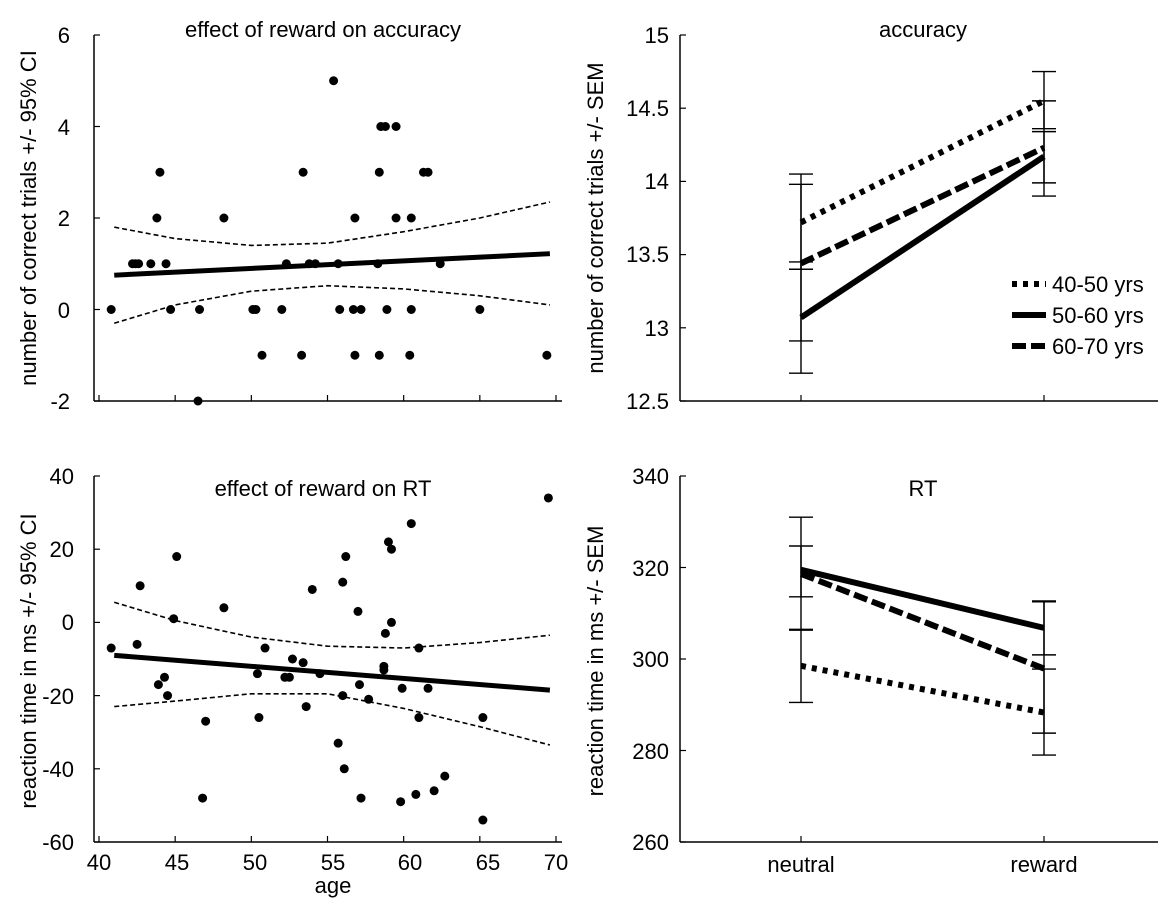  Describe the element at coordinates (323, 29) in the screenshot. I see `panel-title: effect of reward on accuracy` at that location.